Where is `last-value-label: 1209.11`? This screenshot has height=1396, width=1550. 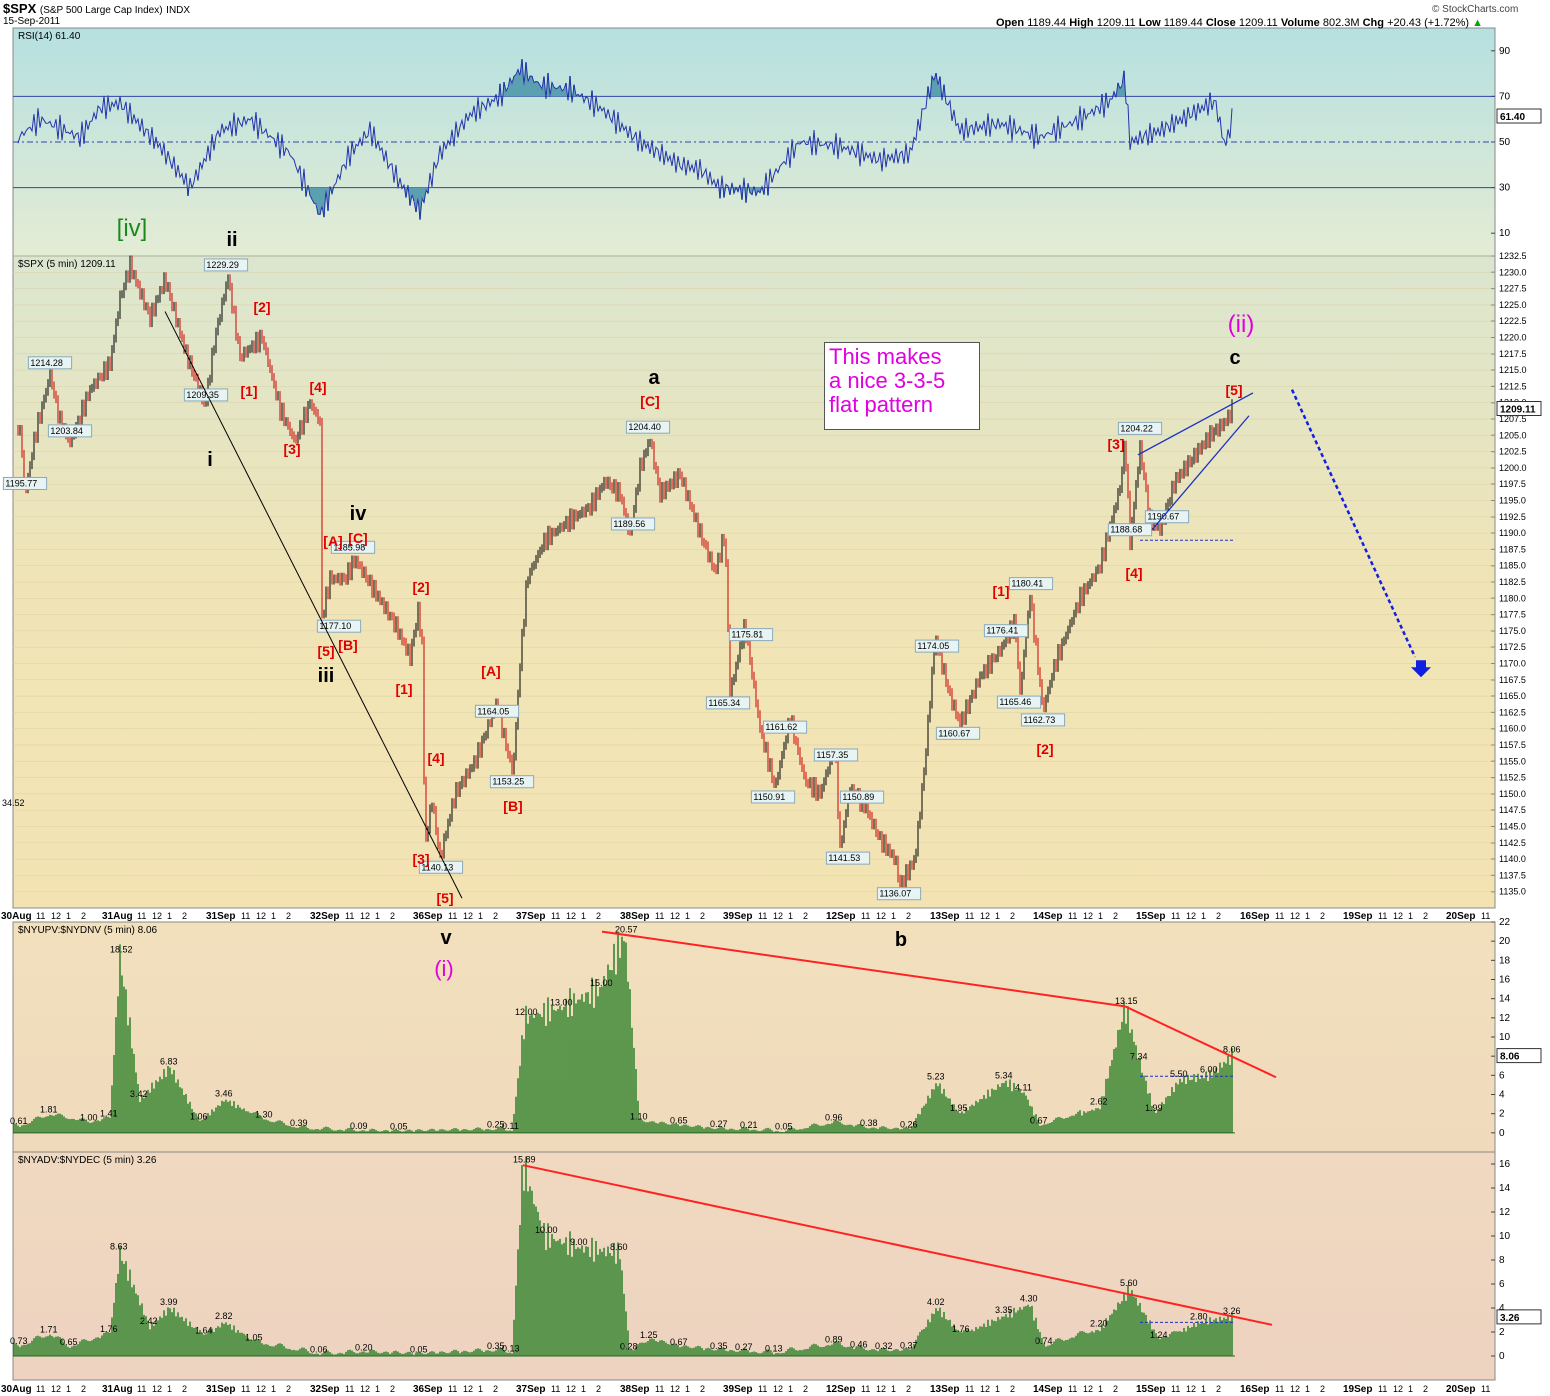 last-value-label: 1209.11 is located at coordinates (1518, 410).